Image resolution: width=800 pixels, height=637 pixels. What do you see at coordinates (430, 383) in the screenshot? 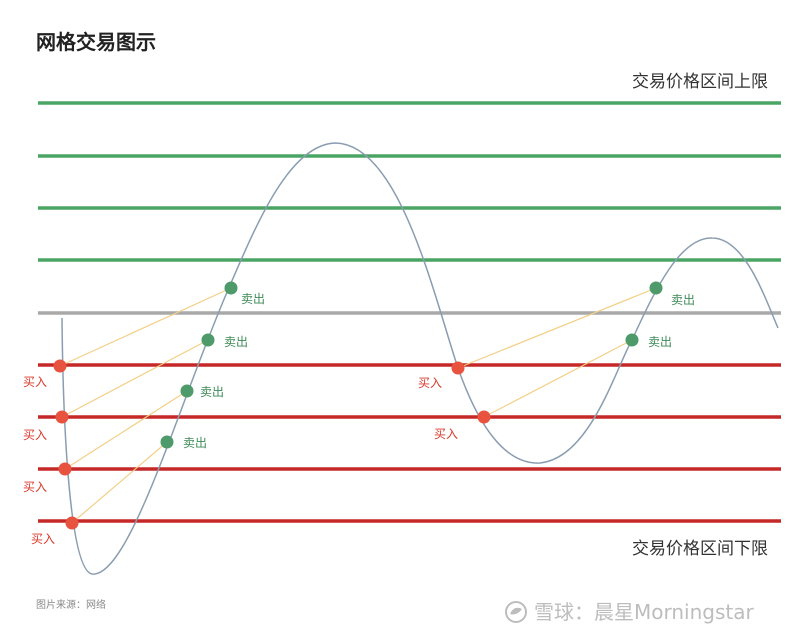
I see `buy-label-5: 买入` at bounding box center [430, 383].